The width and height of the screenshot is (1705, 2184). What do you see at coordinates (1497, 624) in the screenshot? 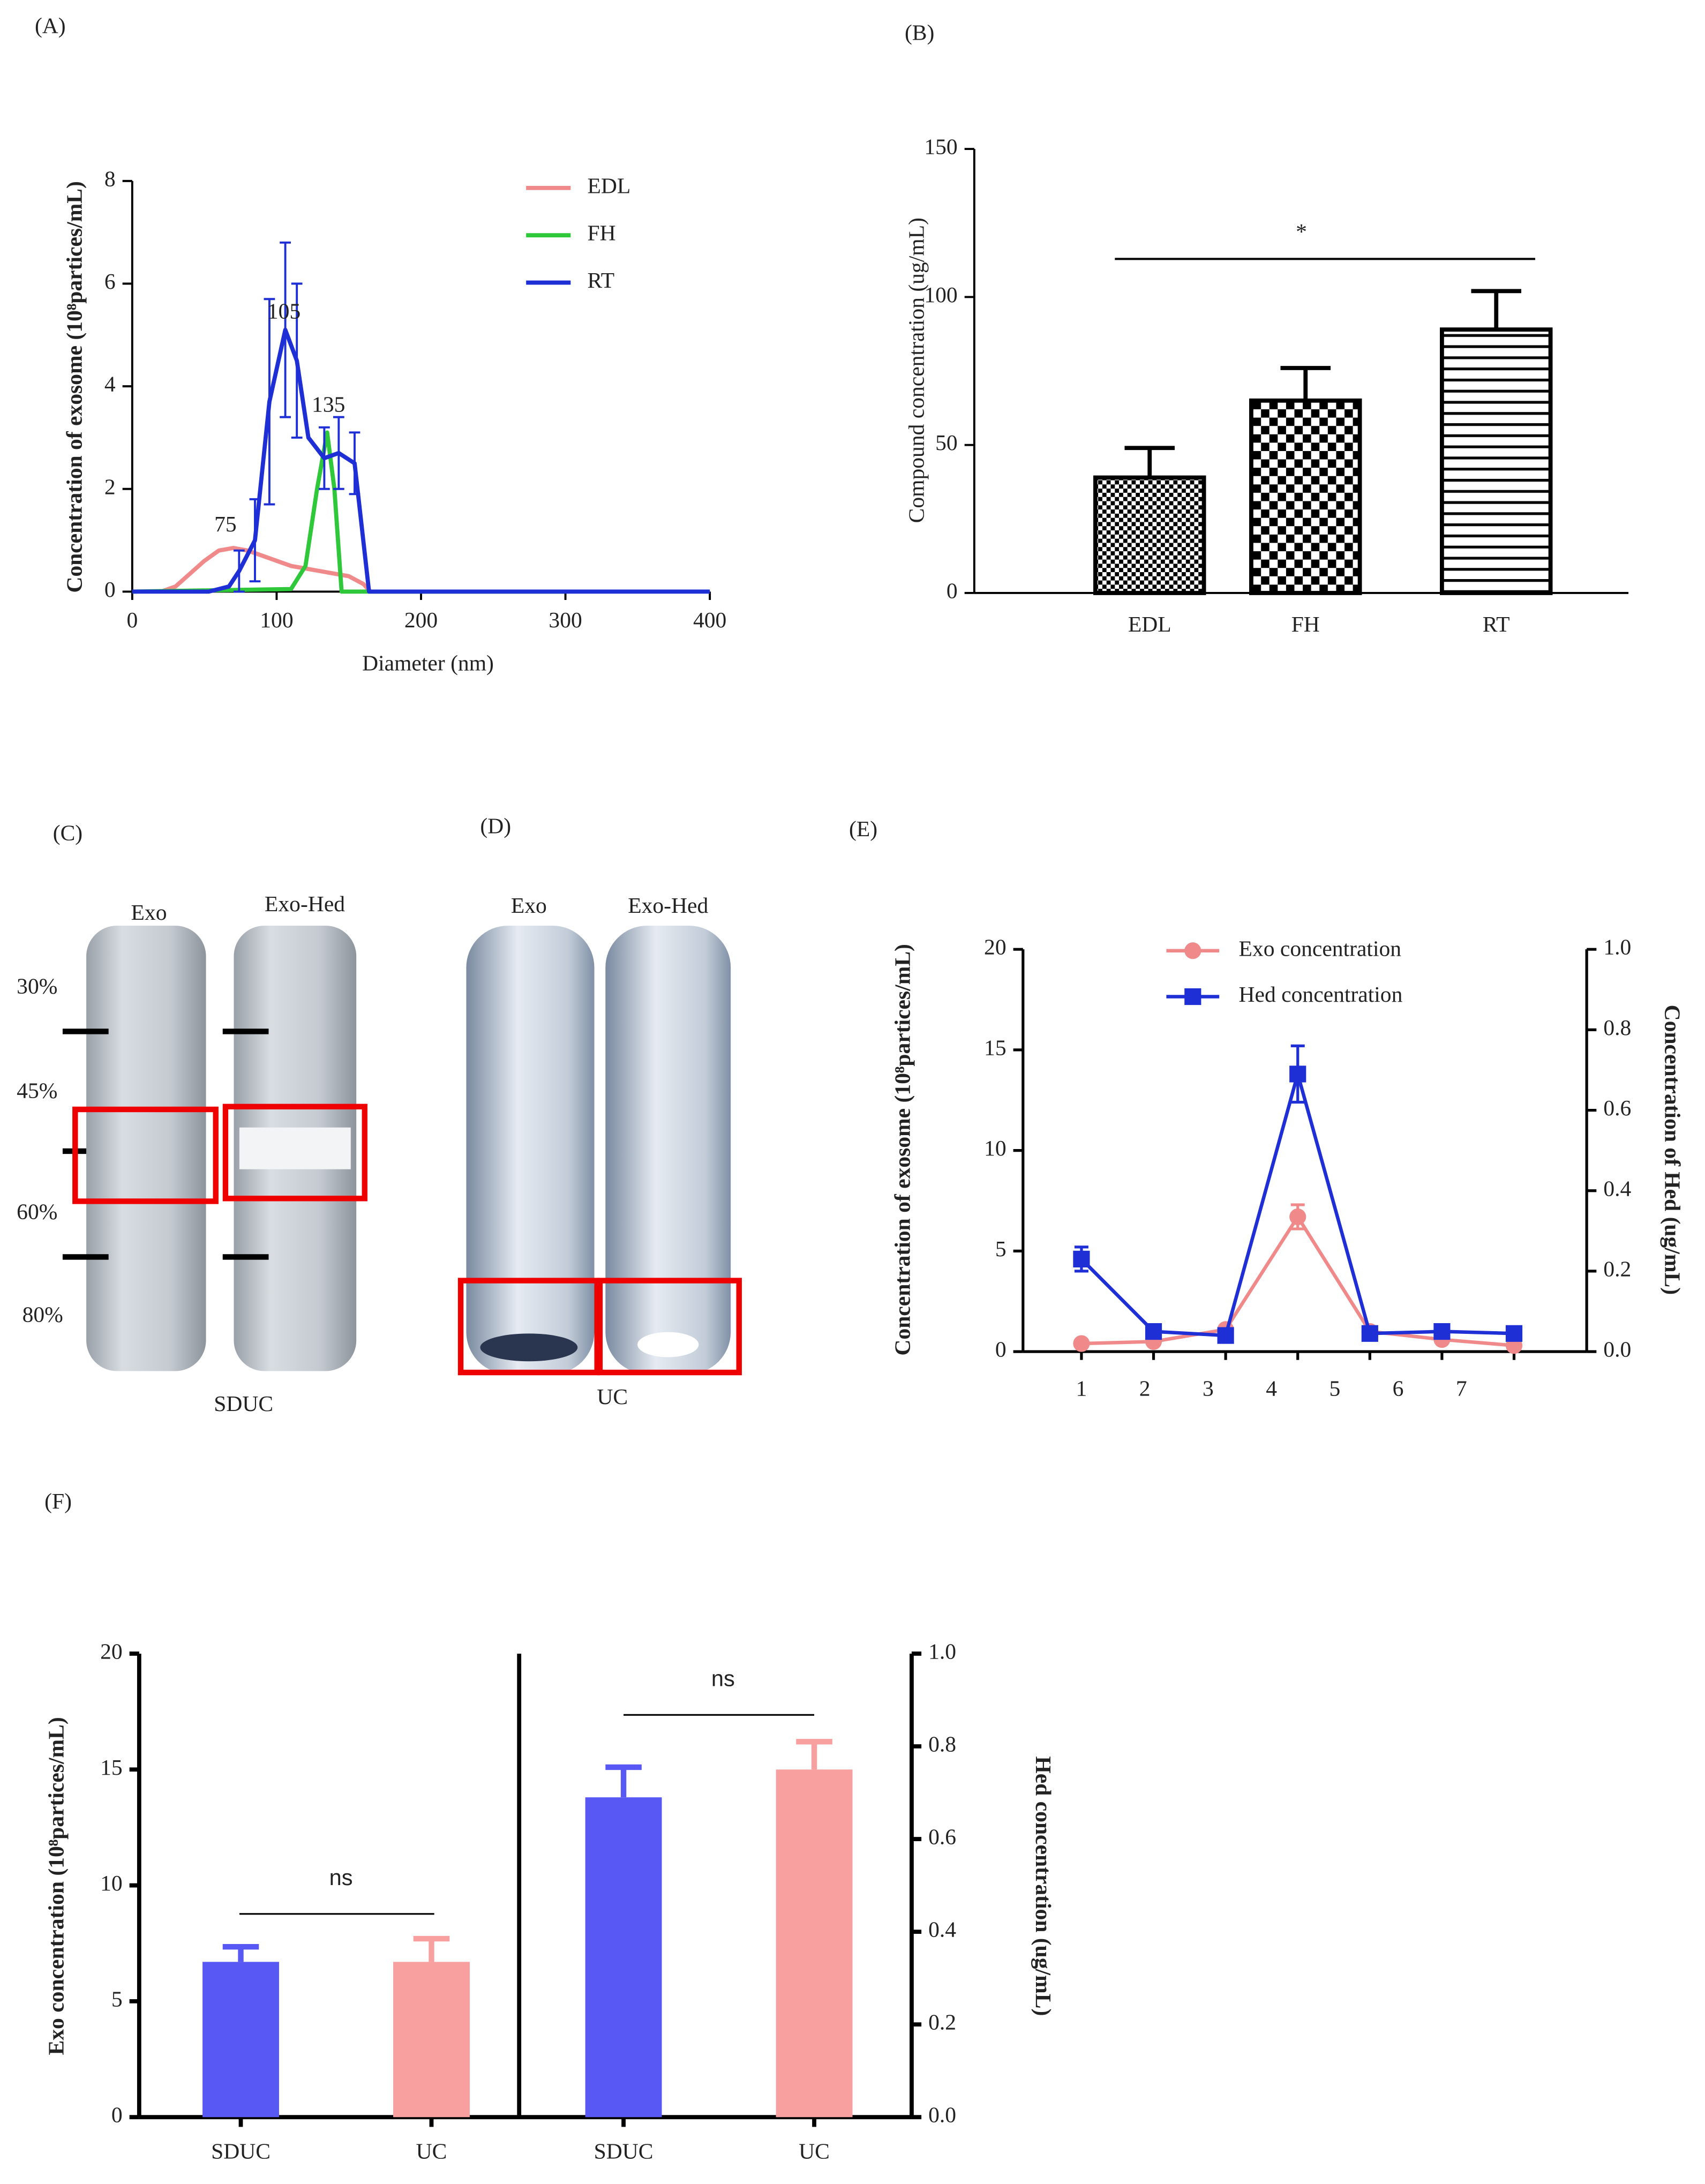
I see `x-tick-label: RT` at bounding box center [1497, 624].